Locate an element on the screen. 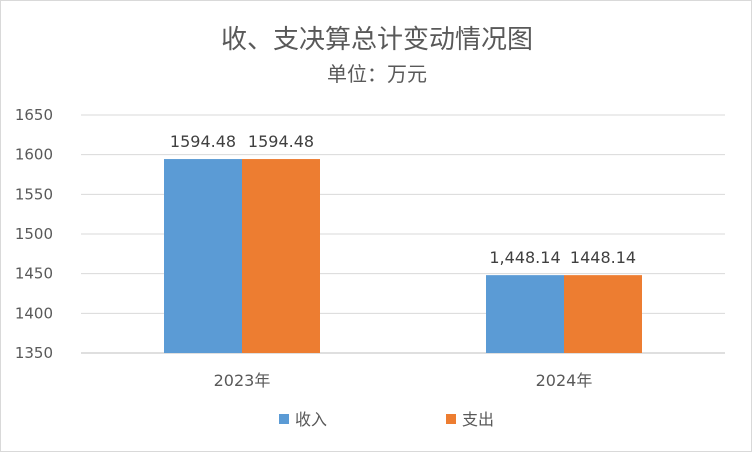 The image size is (752, 453). y-tick-label: 1600 is located at coordinates (34, 155).